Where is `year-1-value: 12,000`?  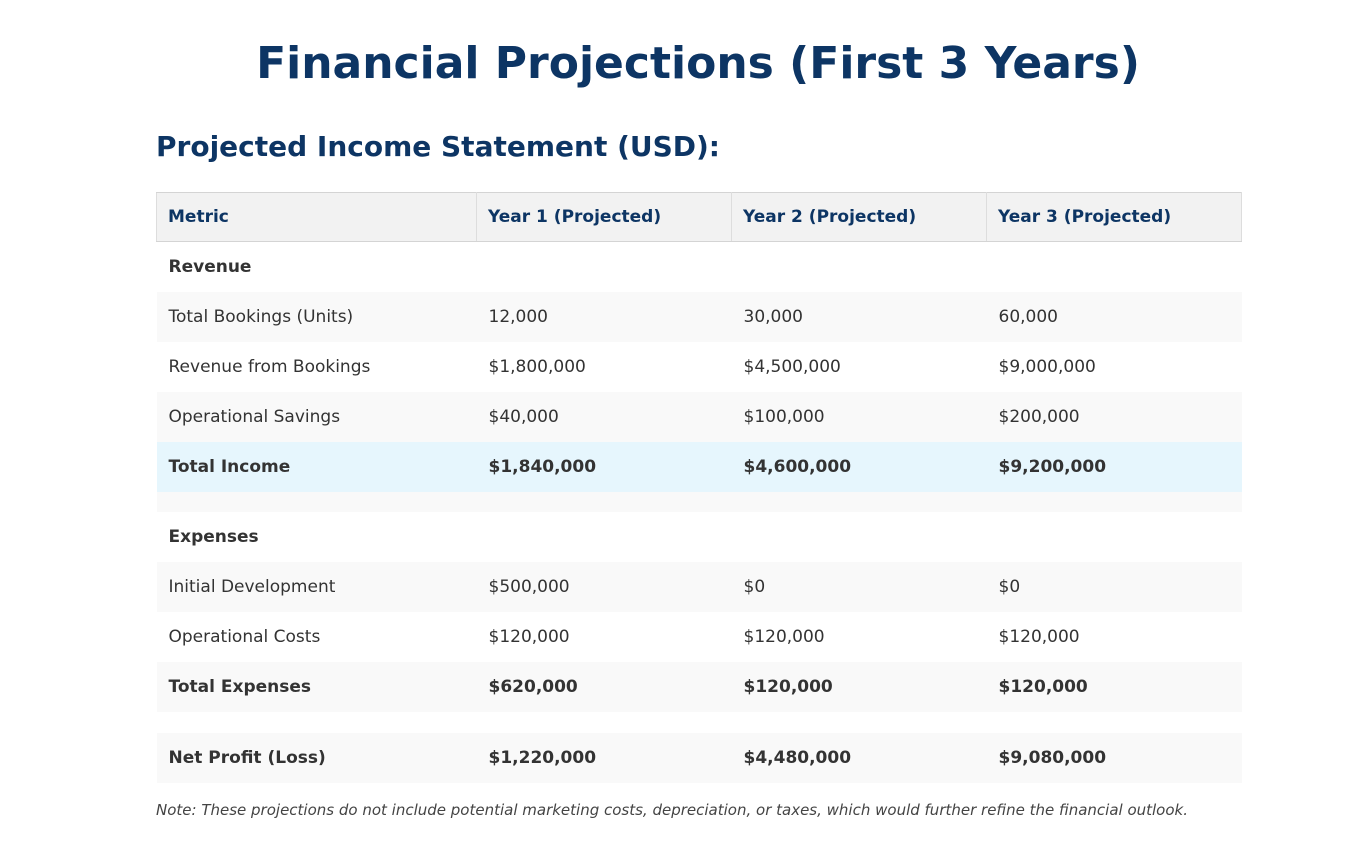 year-1-value: 12,000 is located at coordinates (604, 316).